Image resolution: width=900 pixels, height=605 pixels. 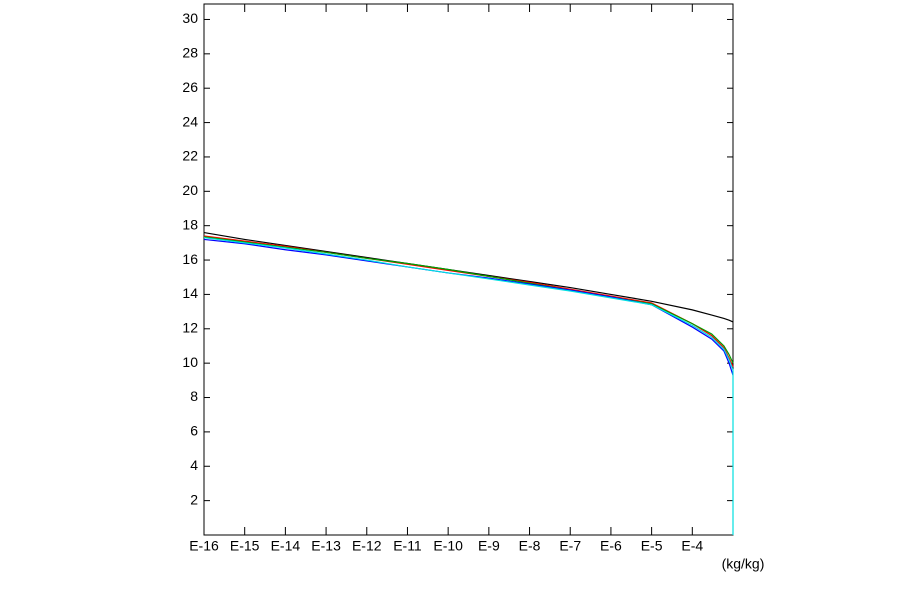 I want to click on y-tick-label: 12, so click(x=190, y=327).